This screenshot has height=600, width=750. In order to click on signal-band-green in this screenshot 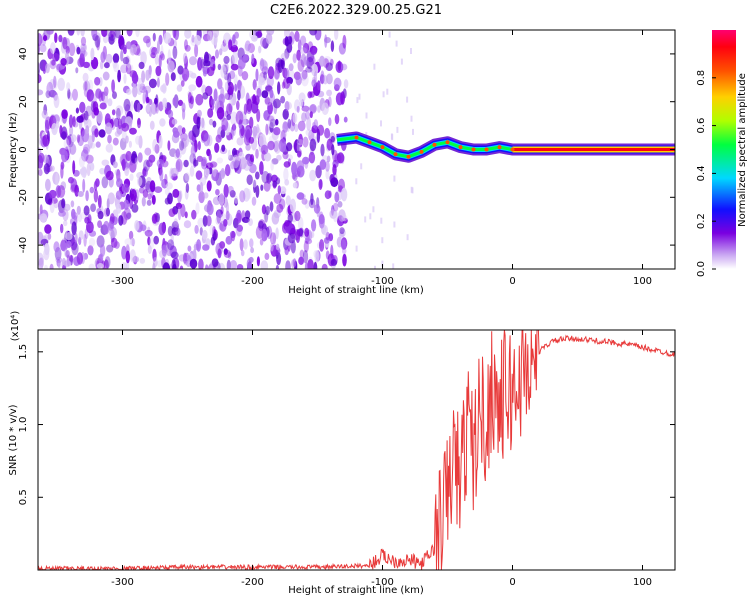, I will do `click(505, 147)`.